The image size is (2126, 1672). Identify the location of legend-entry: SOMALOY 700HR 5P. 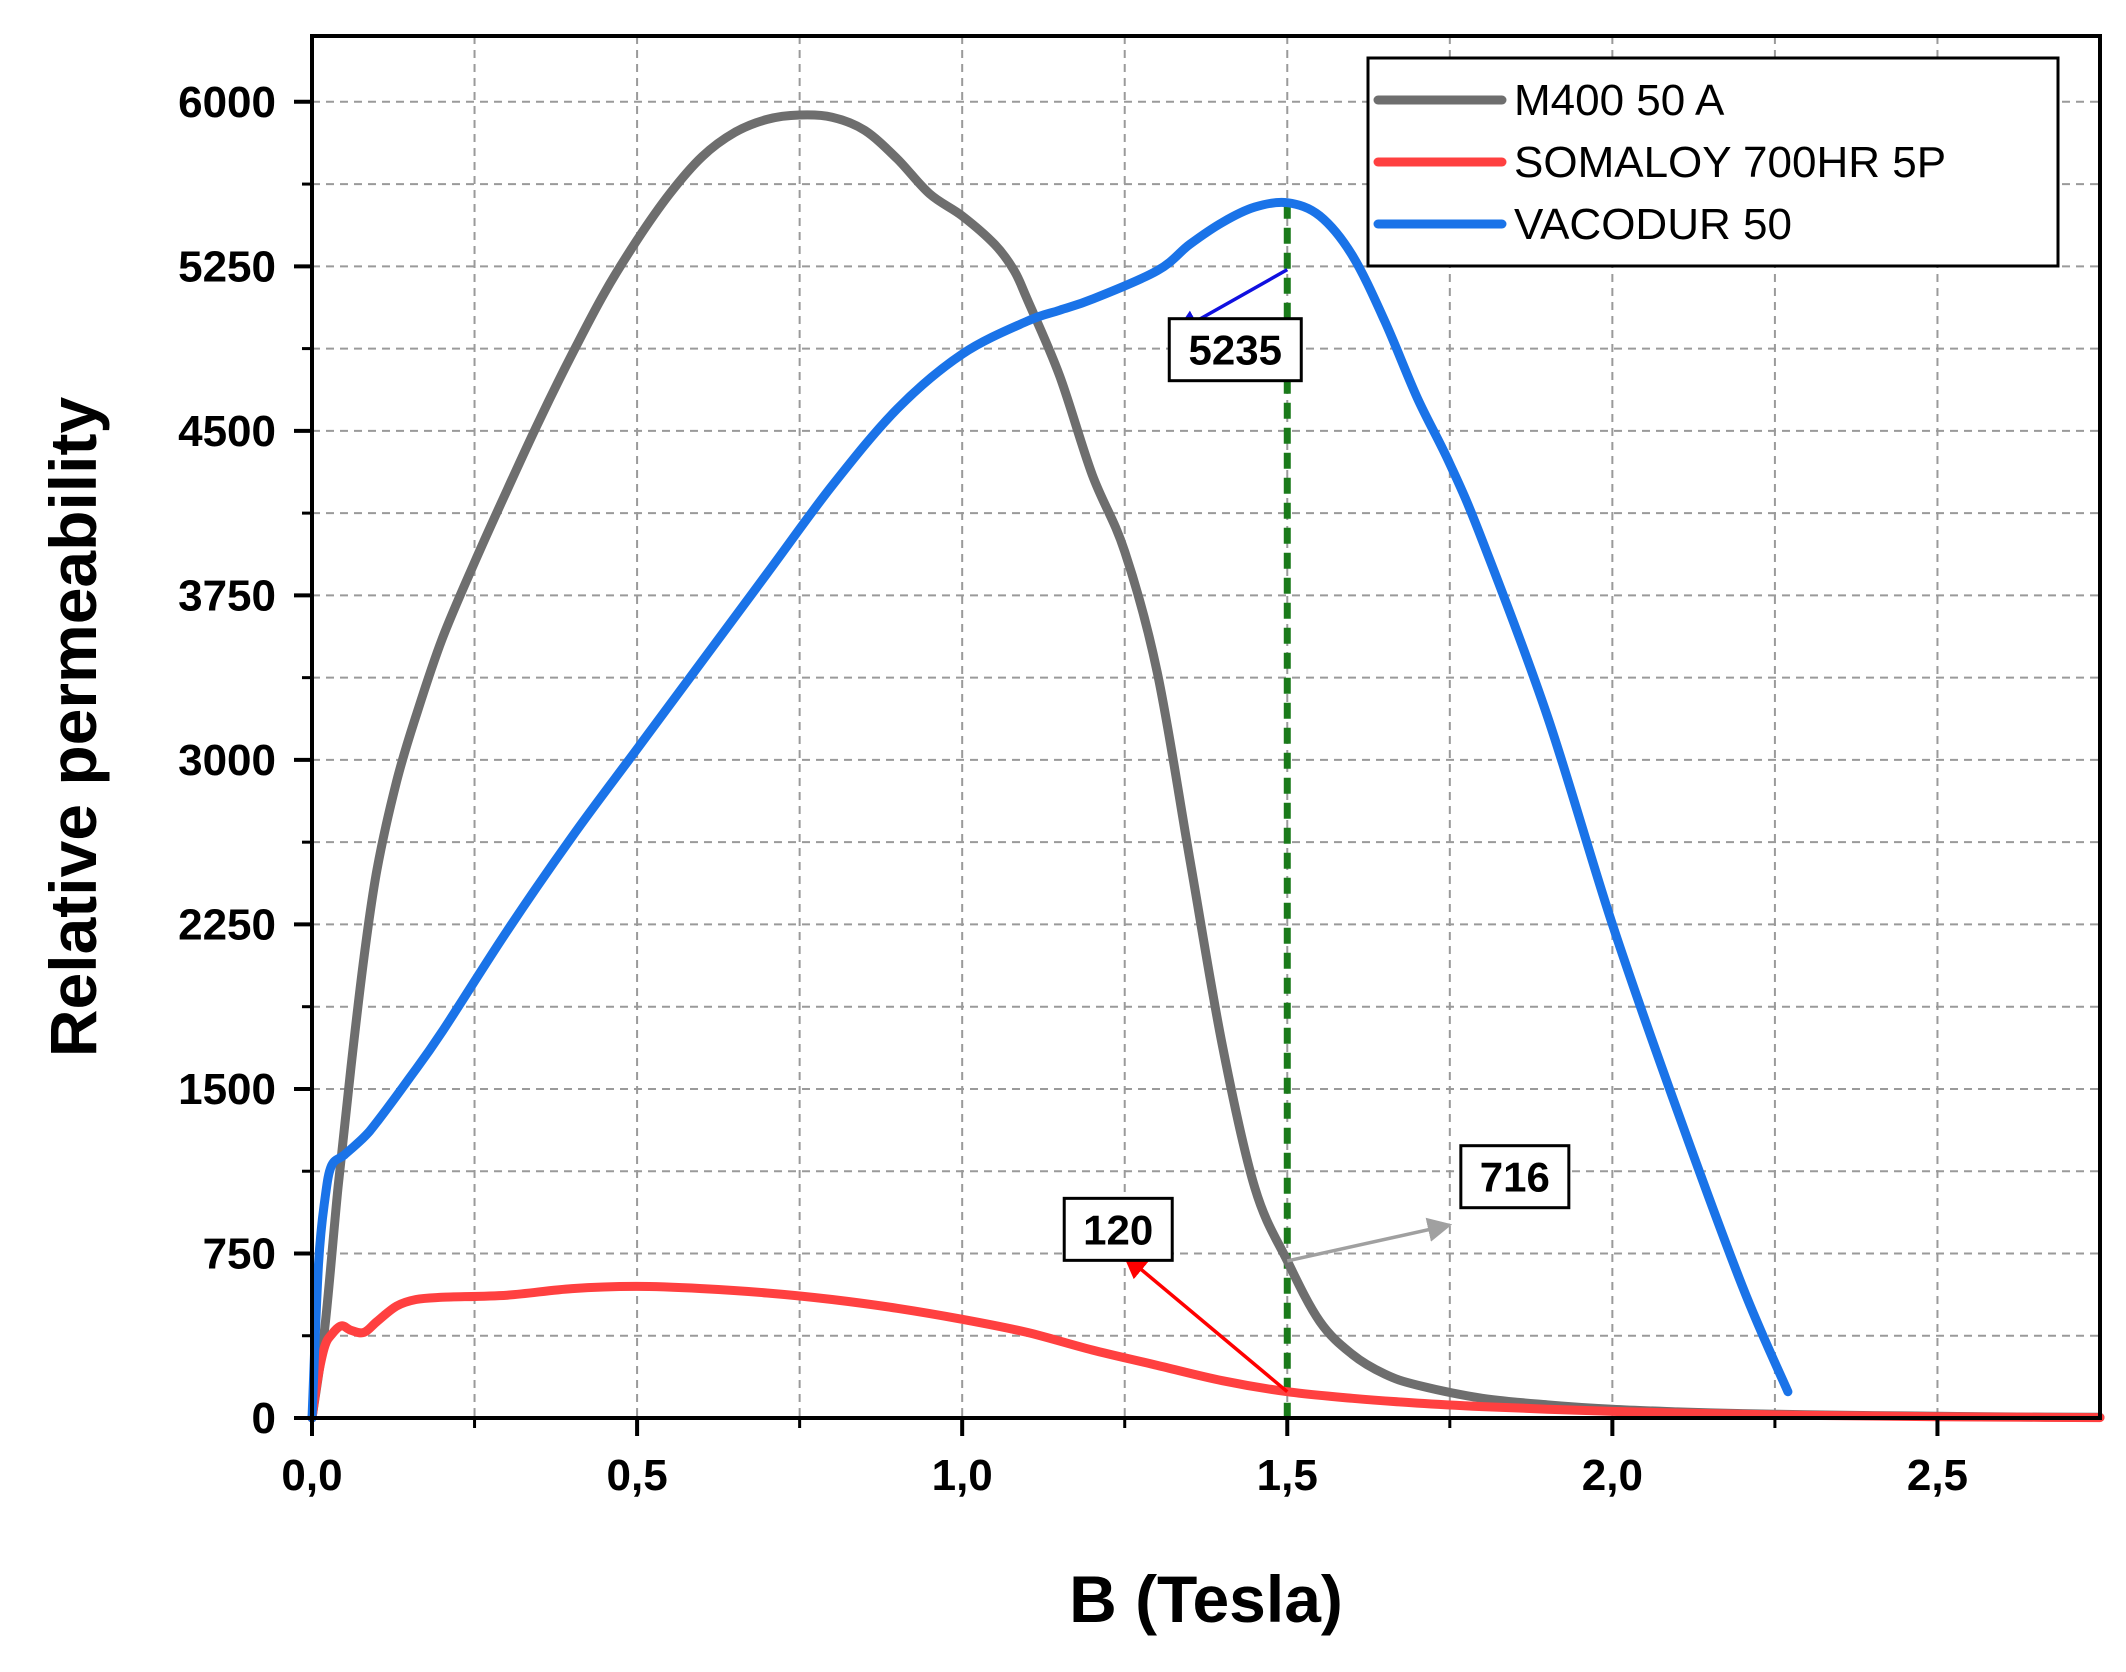
(1730, 162).